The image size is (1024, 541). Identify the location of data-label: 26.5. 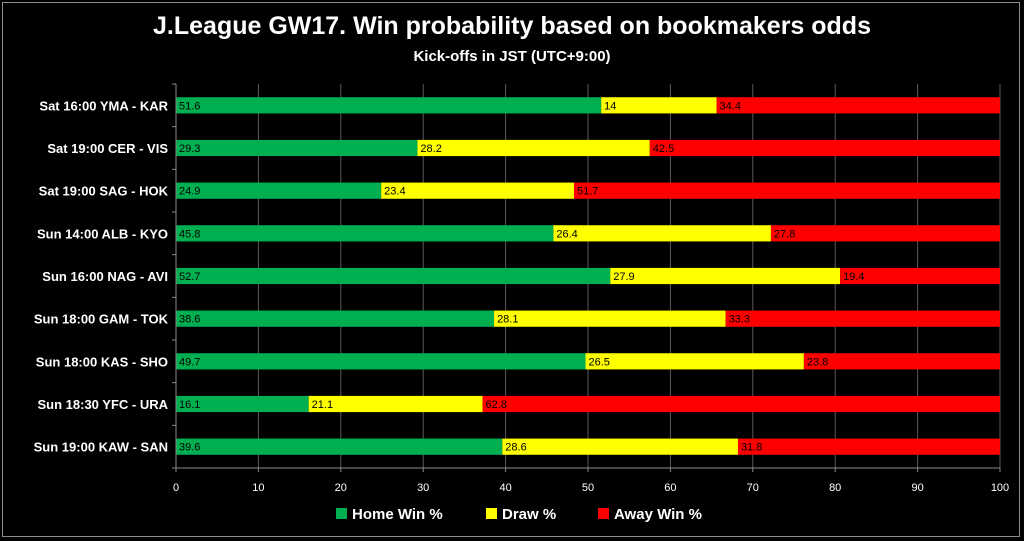
(599, 362).